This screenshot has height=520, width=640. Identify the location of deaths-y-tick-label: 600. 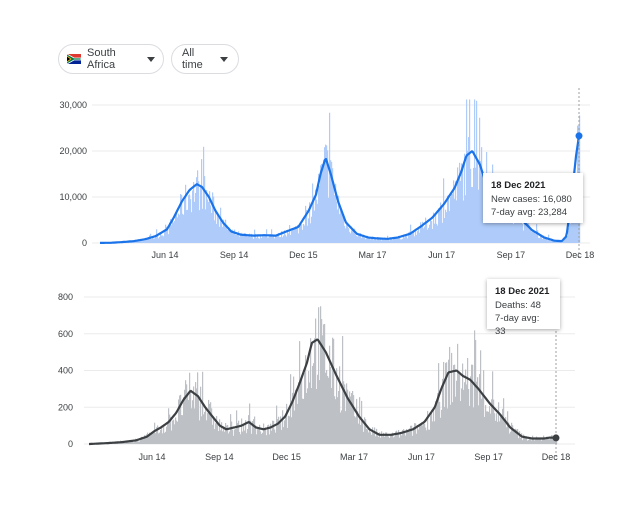
(65, 334).